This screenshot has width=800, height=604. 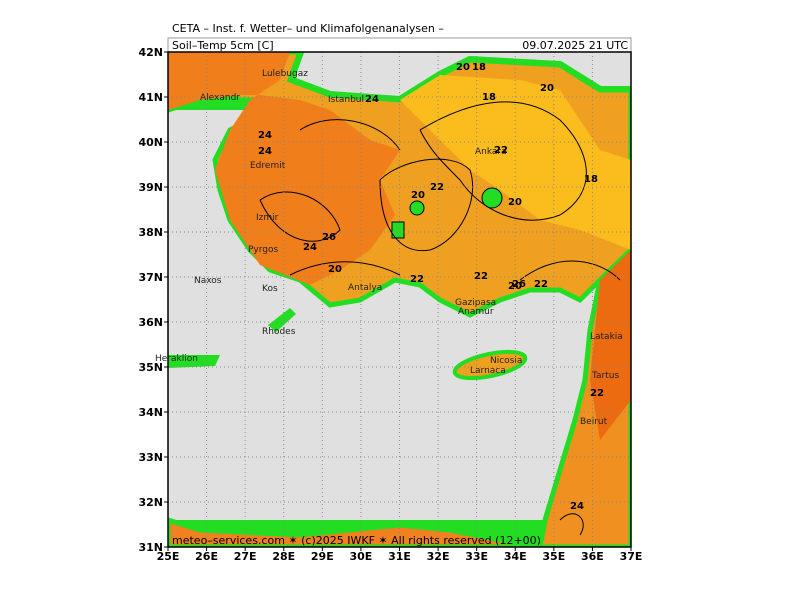 What do you see at coordinates (150, 52) in the screenshot?
I see `lat-label: 42N` at bounding box center [150, 52].